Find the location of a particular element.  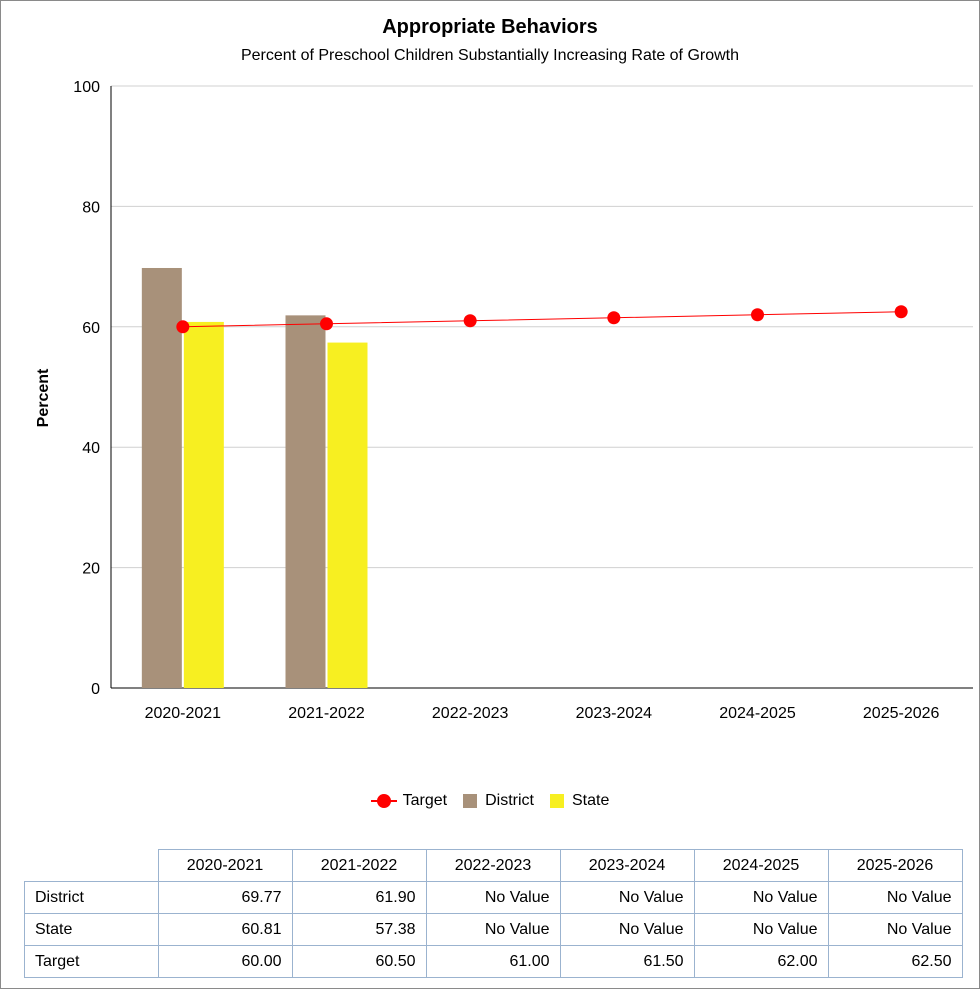

table-cell: 69.77 is located at coordinates (225, 897).